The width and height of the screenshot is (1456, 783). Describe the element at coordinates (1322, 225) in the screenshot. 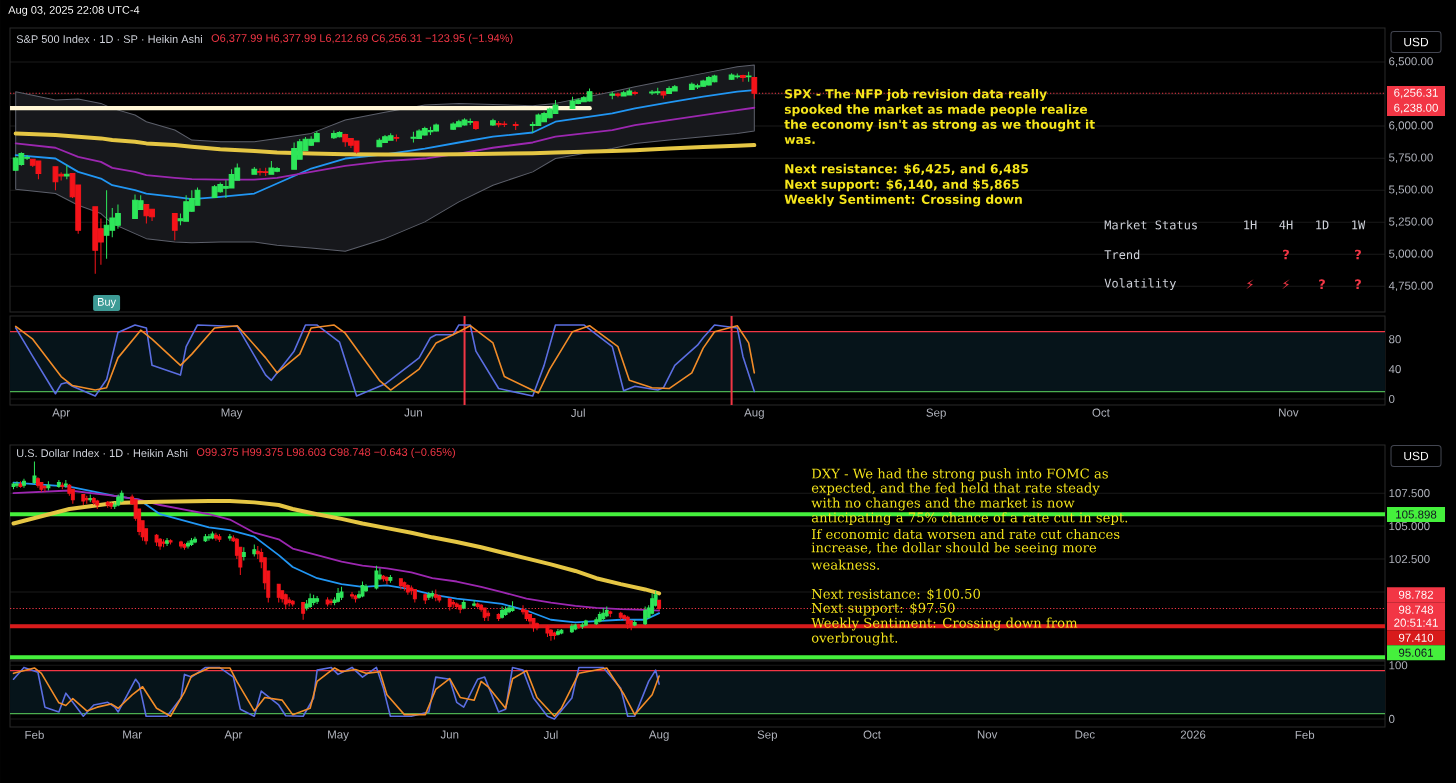

I see `category-label: 1D` at that location.